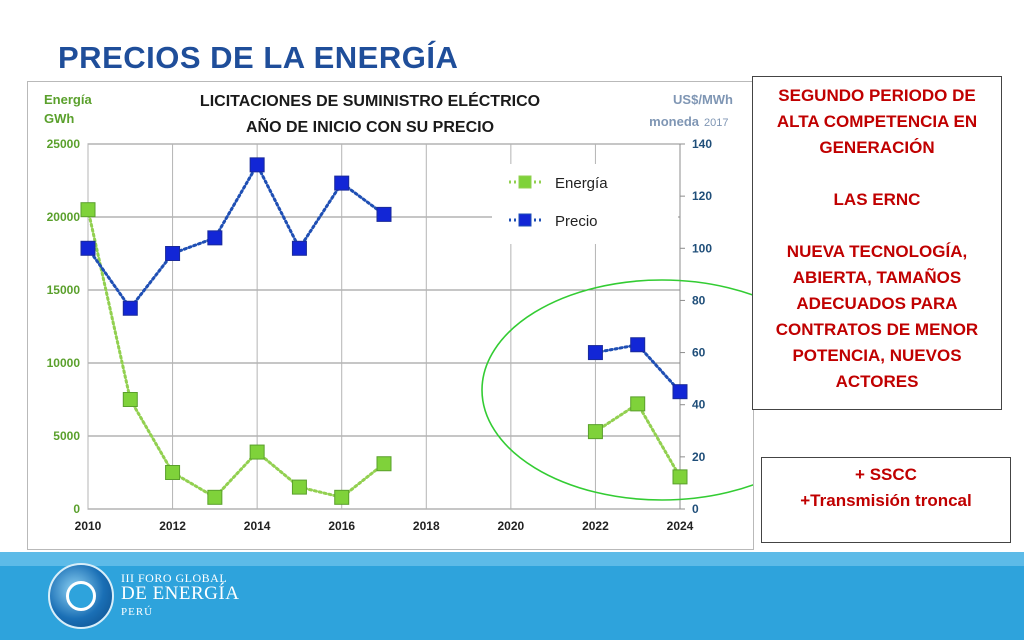  Describe the element at coordinates (699, 353) in the screenshot. I see `y-right-tick-label: 60` at that location.